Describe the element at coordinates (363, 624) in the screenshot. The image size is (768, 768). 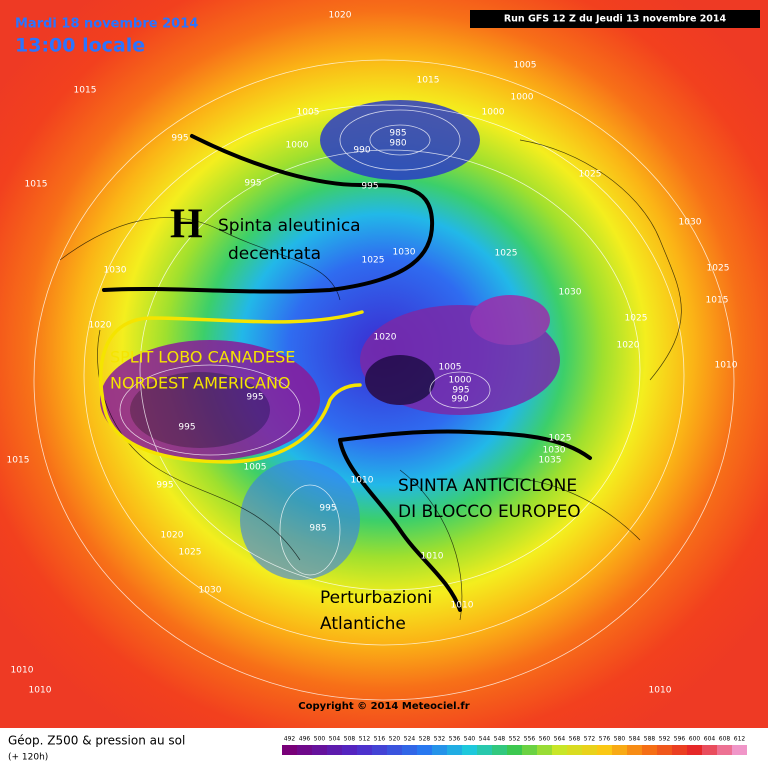
I see `annotation: Atlantiche` at that location.